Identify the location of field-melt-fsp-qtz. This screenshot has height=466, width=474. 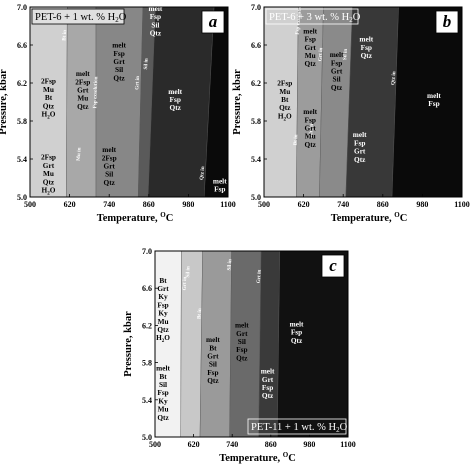
(312, 344).